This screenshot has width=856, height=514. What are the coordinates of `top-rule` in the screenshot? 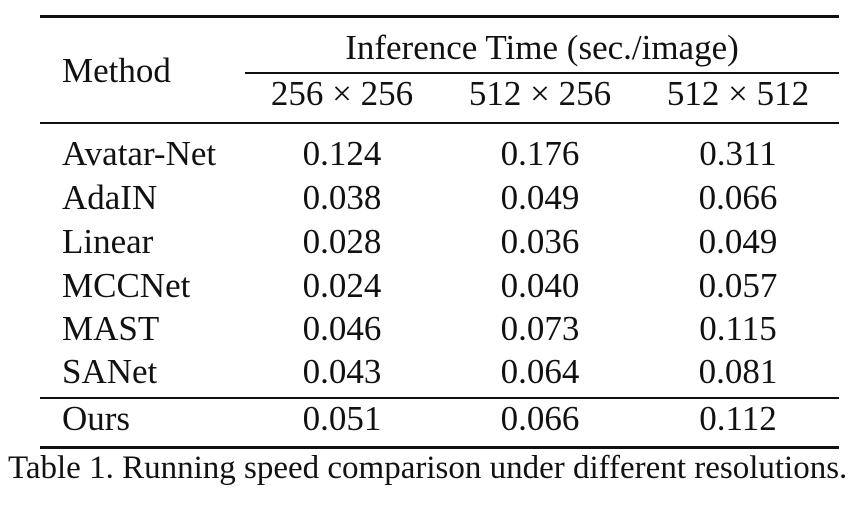 It's located at (439, 16).